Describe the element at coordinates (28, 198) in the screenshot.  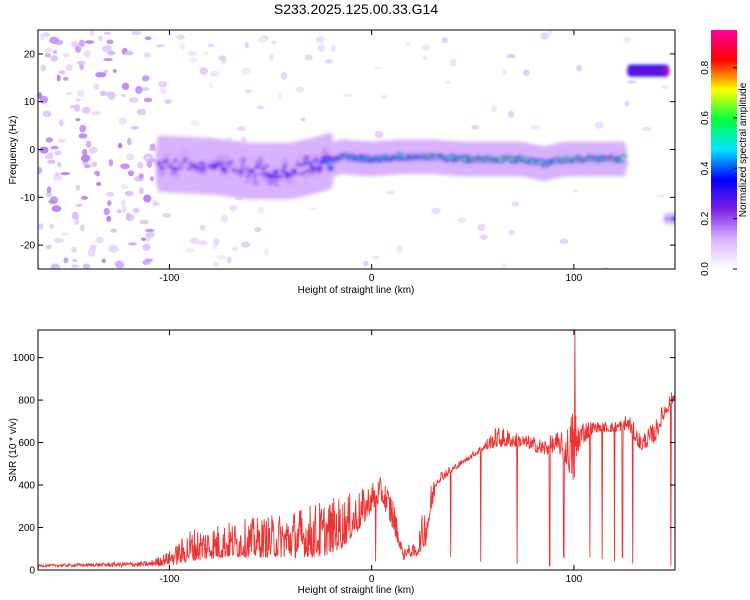
I see `spectrogram-ytick-label: -10` at that location.